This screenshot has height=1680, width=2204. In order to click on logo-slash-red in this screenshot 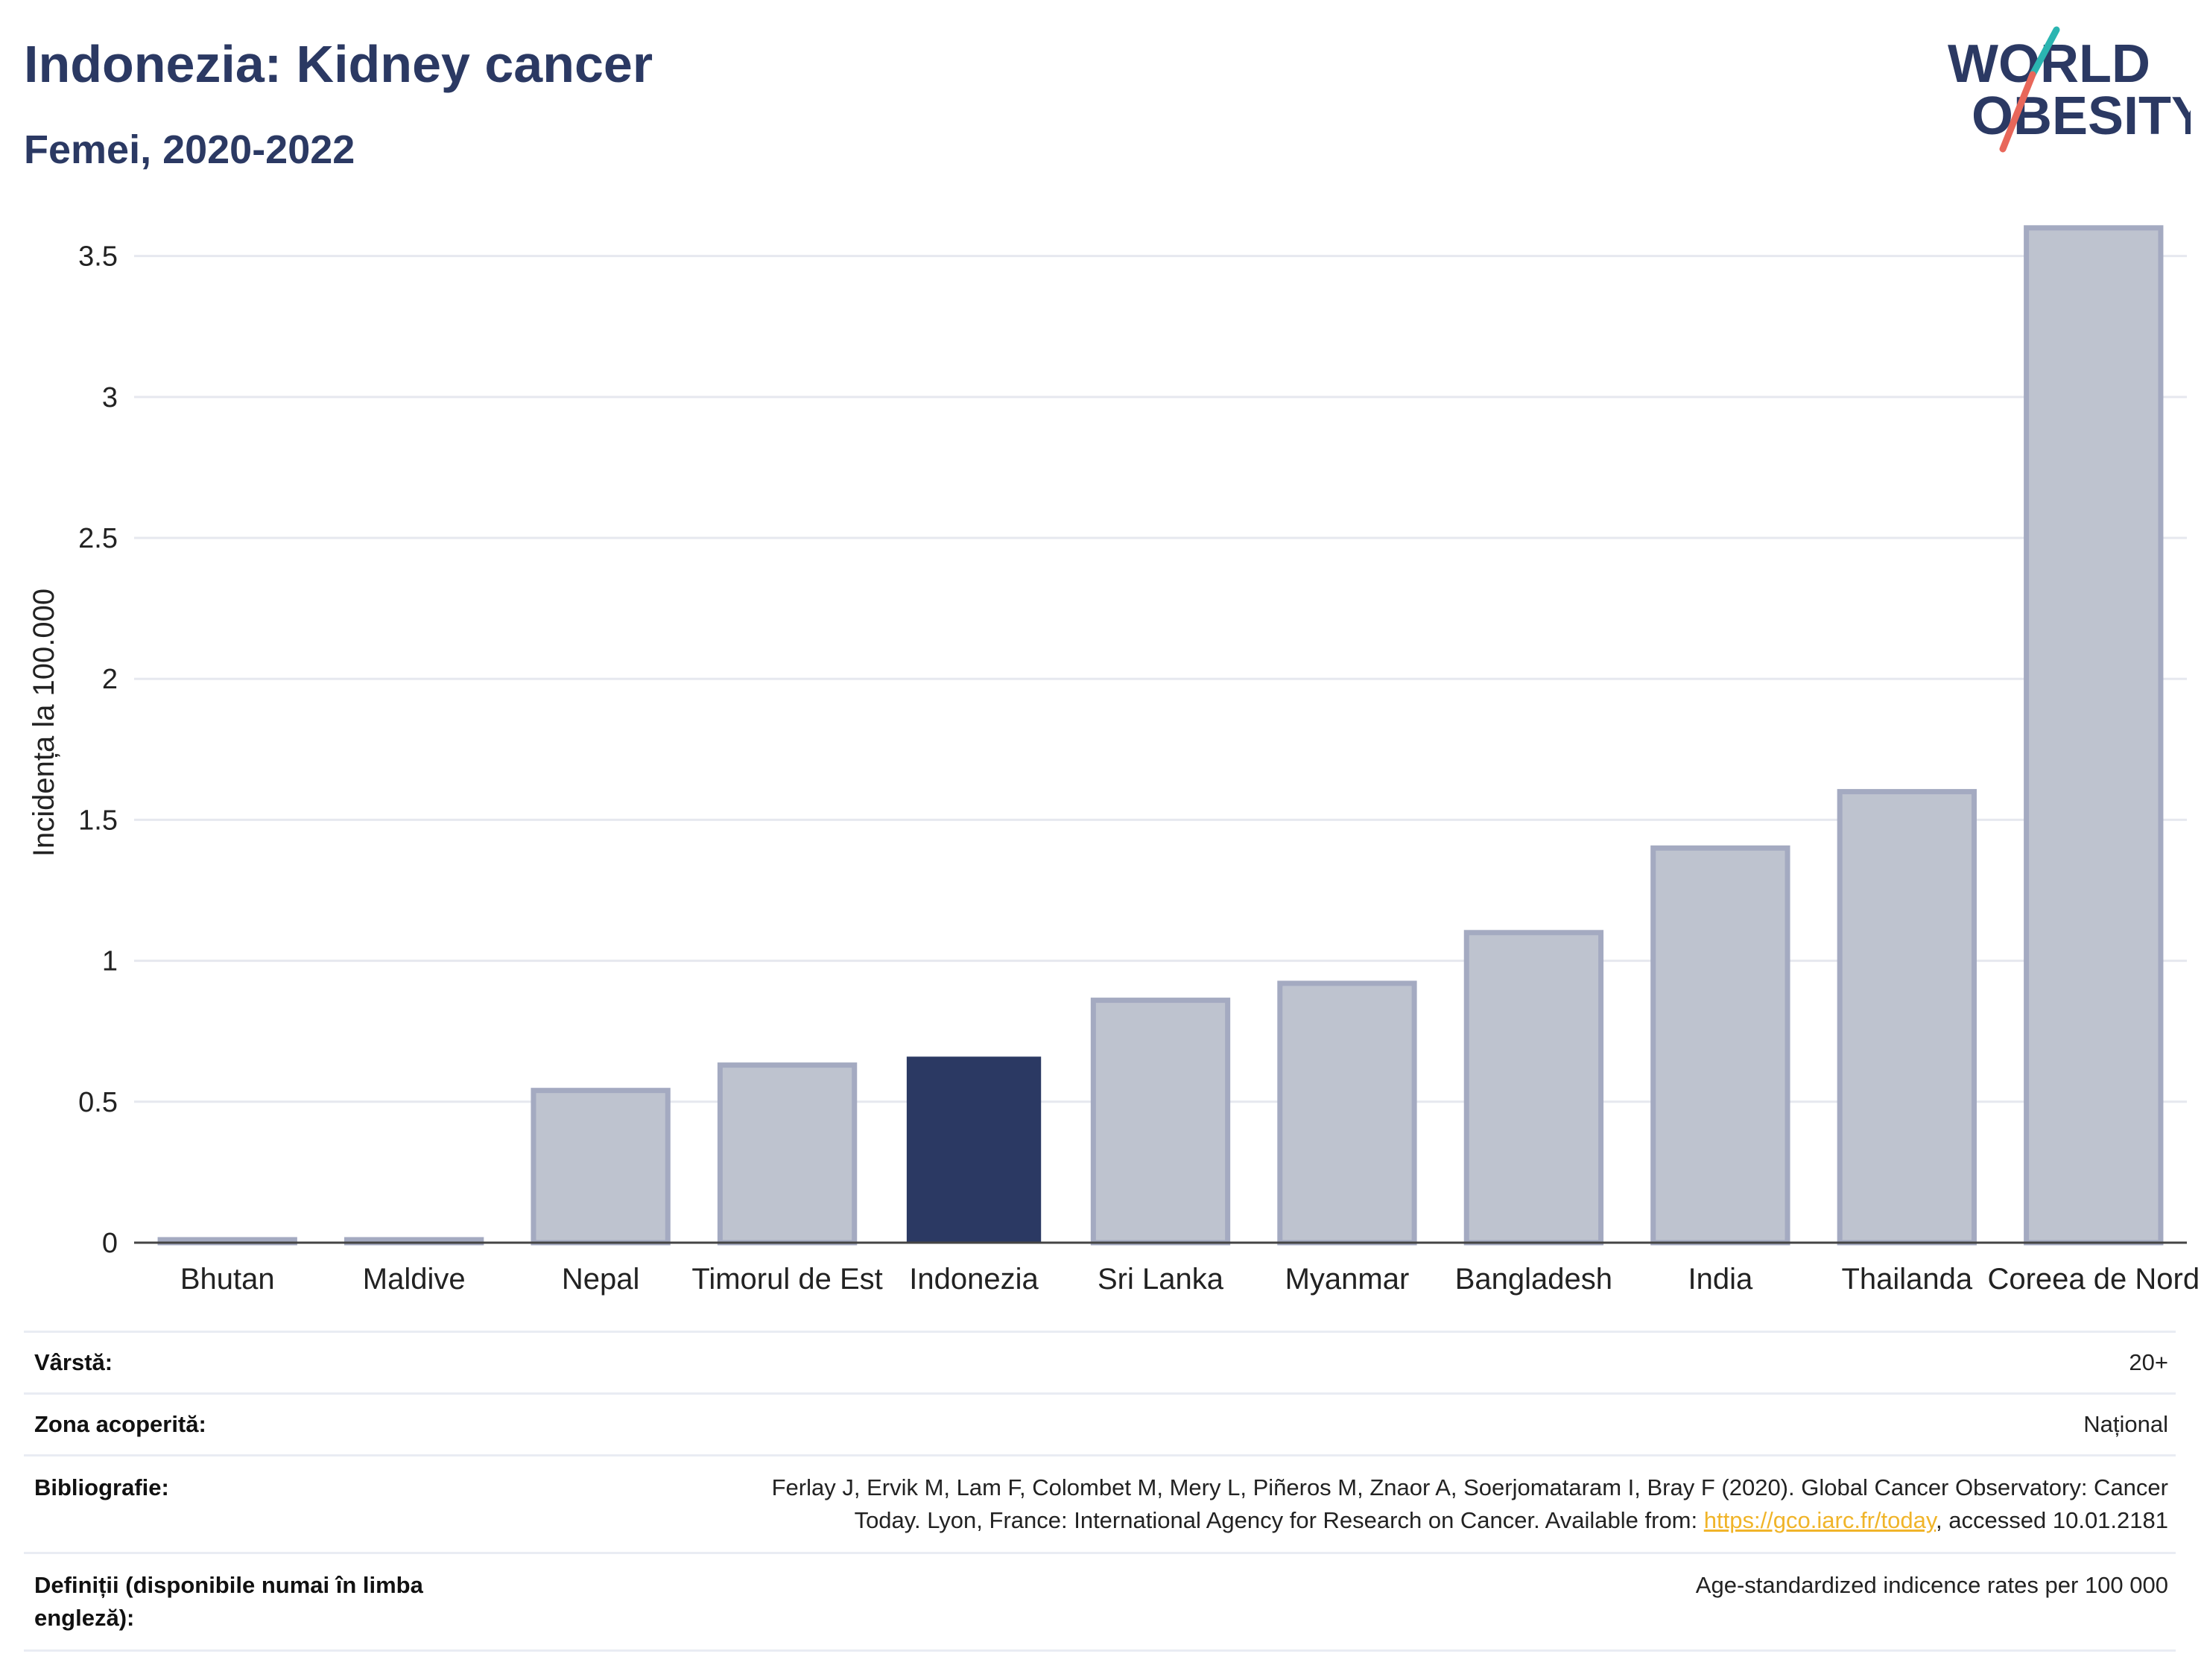, I will do `click(2017, 112)`.